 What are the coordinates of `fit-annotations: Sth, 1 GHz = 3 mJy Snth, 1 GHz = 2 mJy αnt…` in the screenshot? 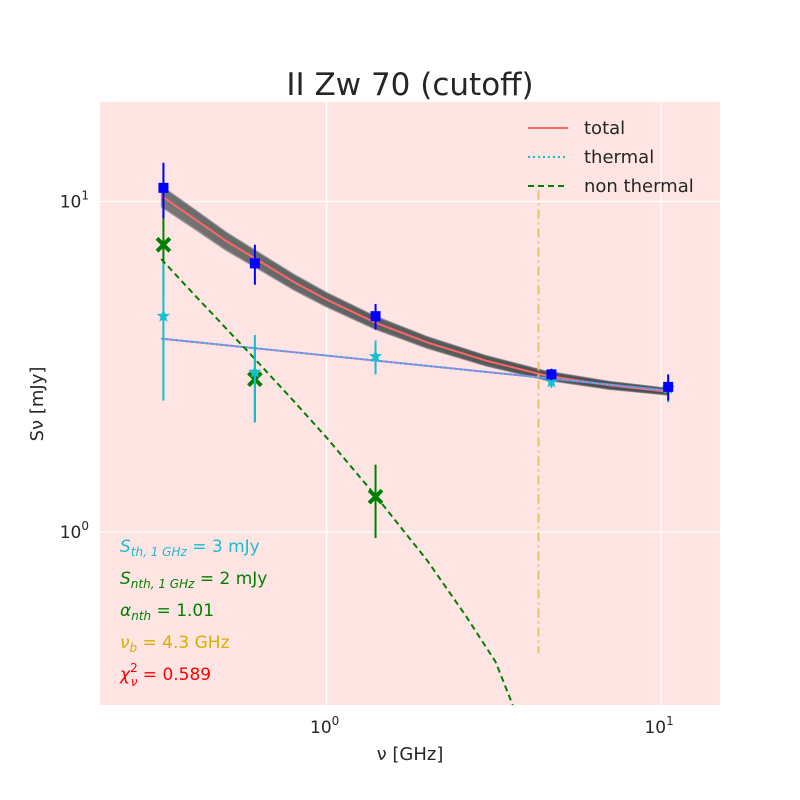 It's located at (193, 613).